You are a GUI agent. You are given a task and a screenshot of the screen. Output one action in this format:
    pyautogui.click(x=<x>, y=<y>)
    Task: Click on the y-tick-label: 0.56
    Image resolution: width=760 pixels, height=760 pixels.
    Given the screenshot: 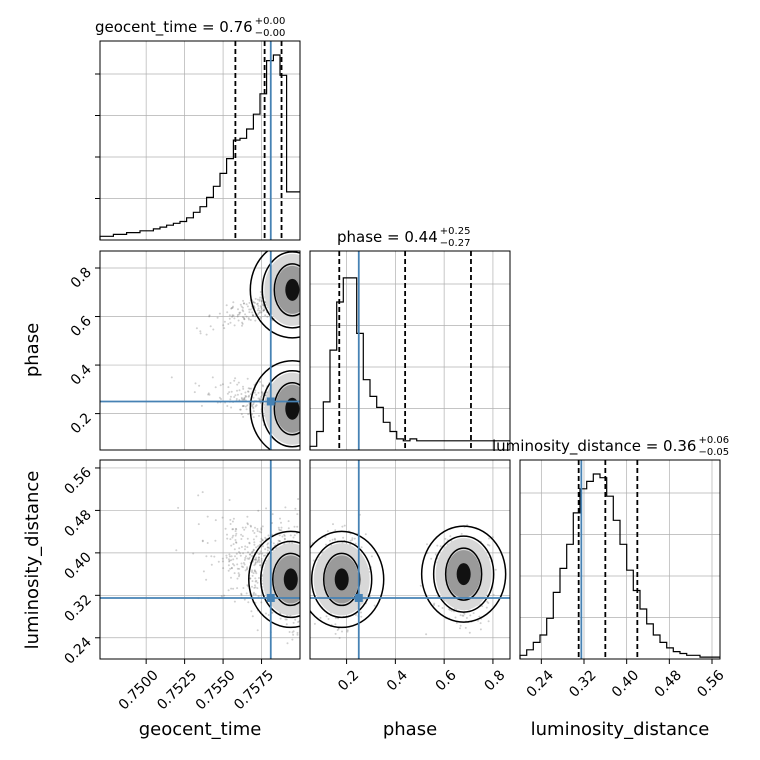 What is the action you would take?
    pyautogui.click(x=77, y=480)
    